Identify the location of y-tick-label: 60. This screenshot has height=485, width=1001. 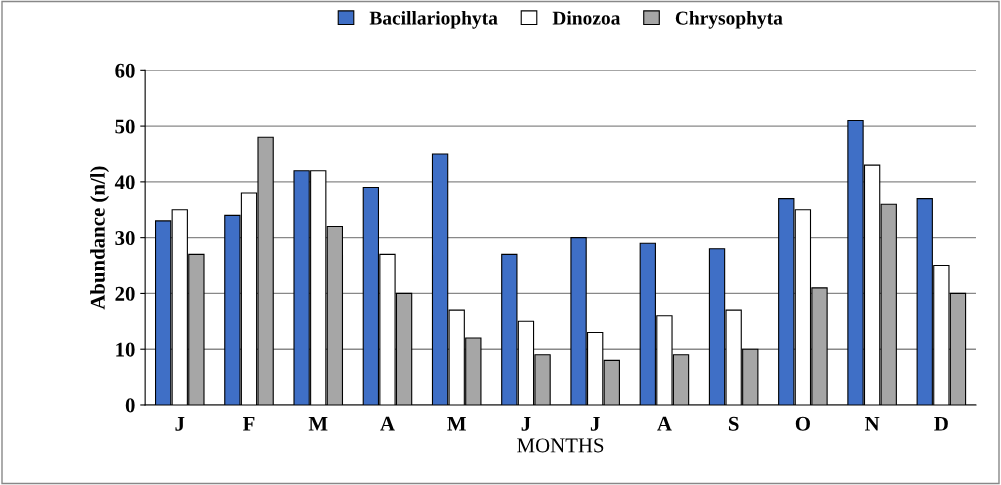
(125, 70).